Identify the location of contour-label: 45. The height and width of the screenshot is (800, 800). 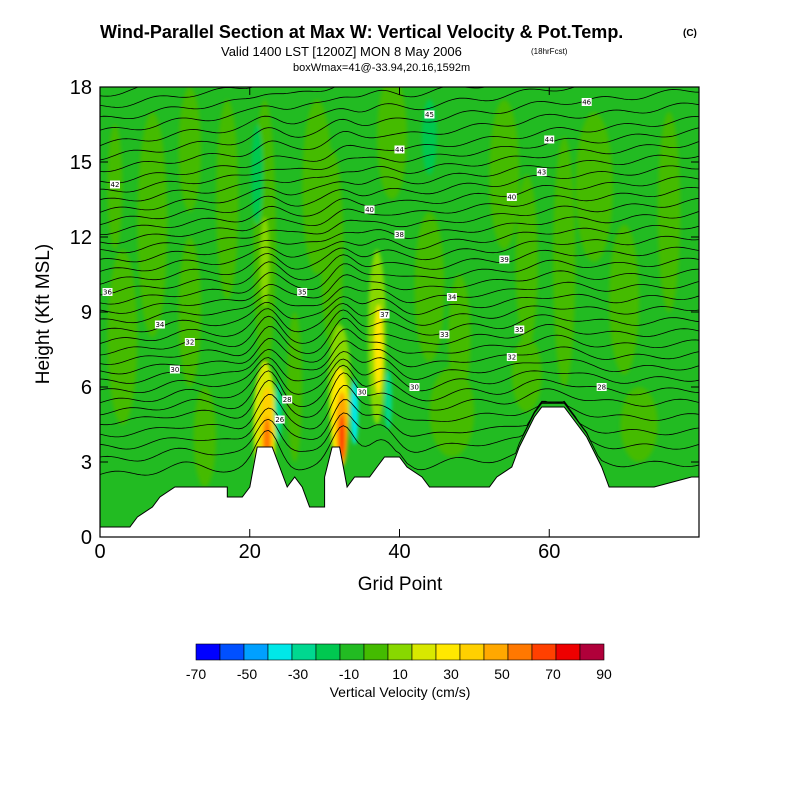
(429, 115).